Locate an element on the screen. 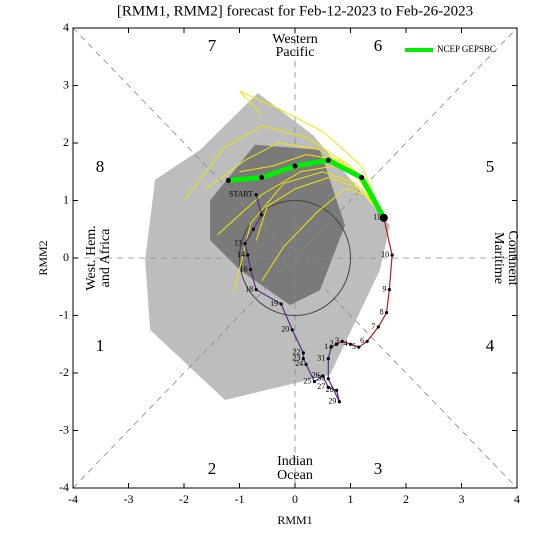  day-label: 18 is located at coordinates (249, 288).